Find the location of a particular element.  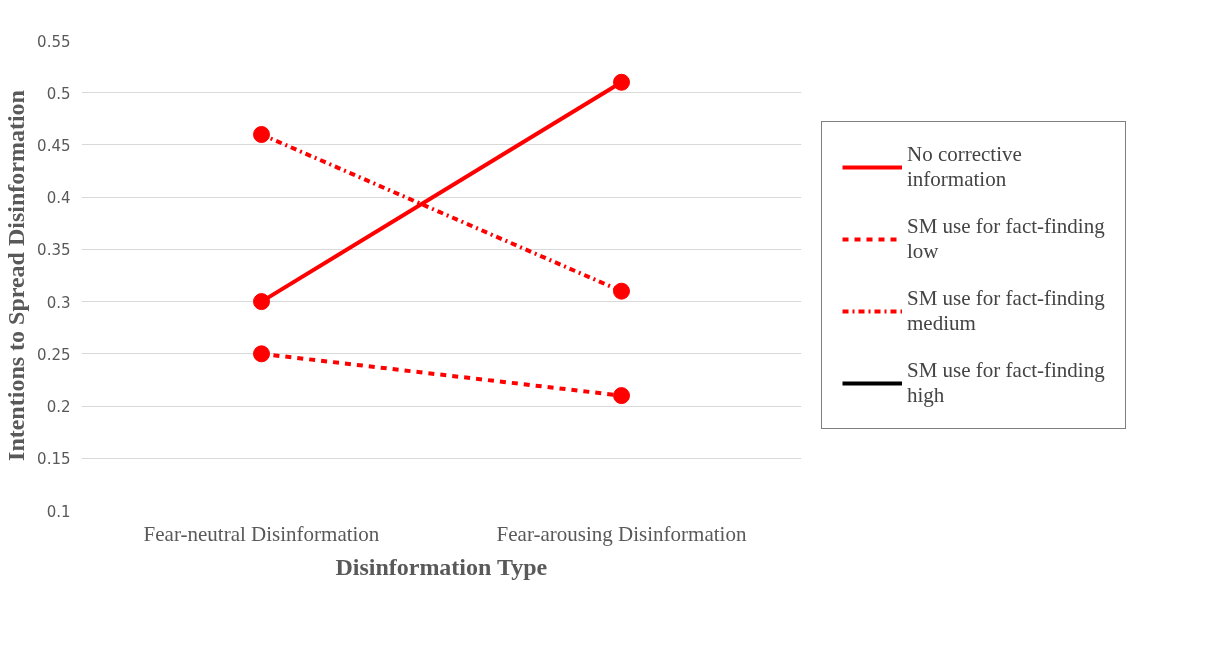

legend-label: SM use for fact-finding medium is located at coordinates (1006, 311).